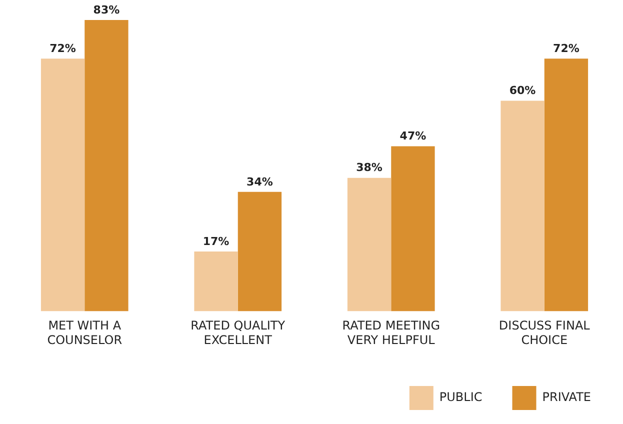 The width and height of the screenshot is (623, 424). Describe the element at coordinates (259, 181) in the screenshot. I see `data-label: 34%` at that location.